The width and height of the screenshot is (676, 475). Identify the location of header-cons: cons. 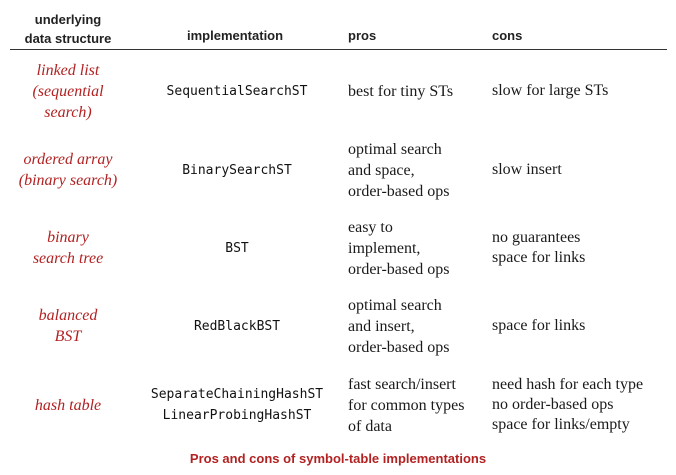
(507, 35).